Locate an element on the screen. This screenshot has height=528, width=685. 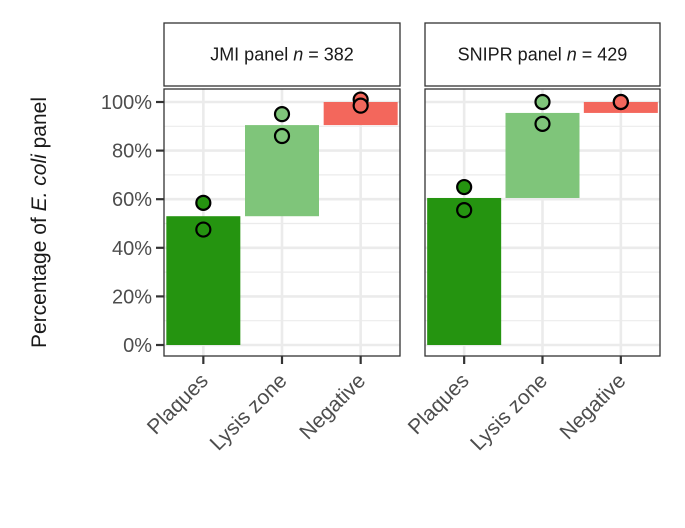
panel-1-x-tick-label: Negative is located at coordinates (332, 406).